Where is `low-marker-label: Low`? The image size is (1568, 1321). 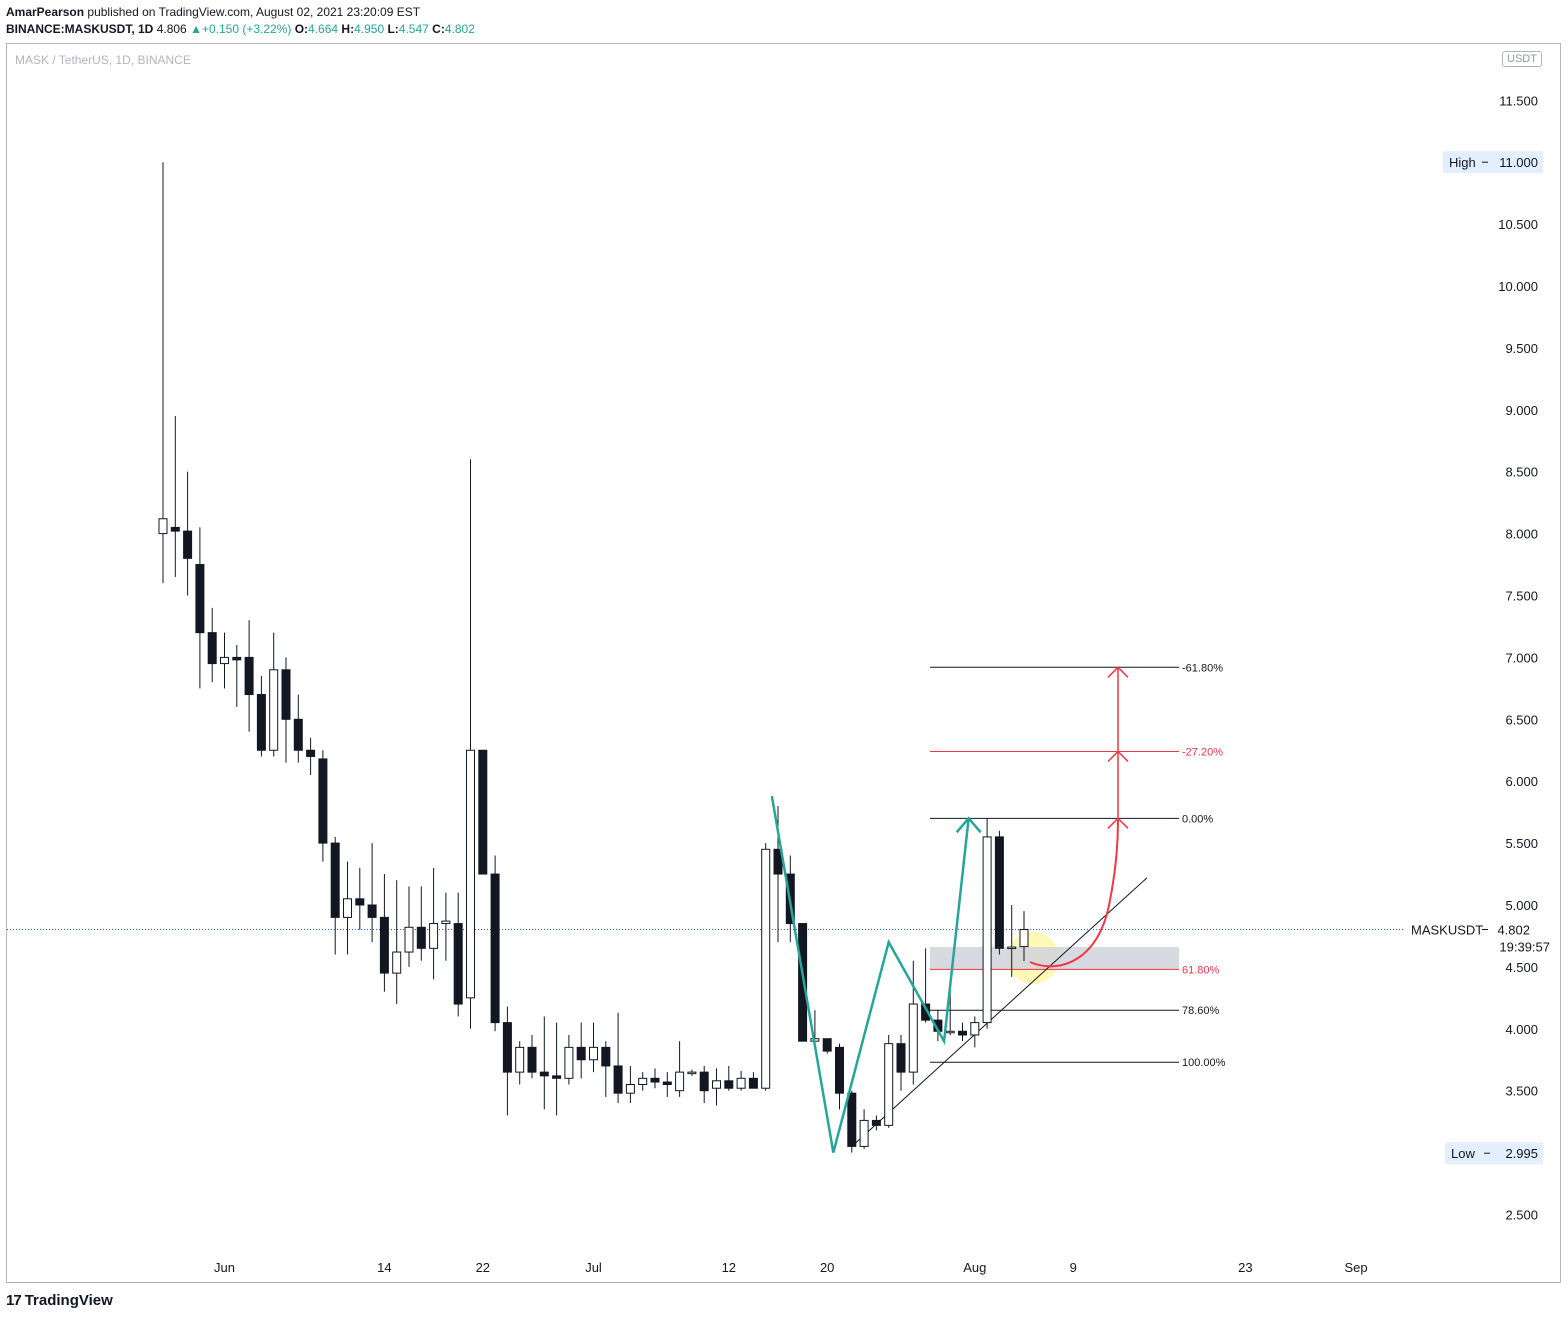
low-marker-label: Low is located at coordinates (1463, 1153).